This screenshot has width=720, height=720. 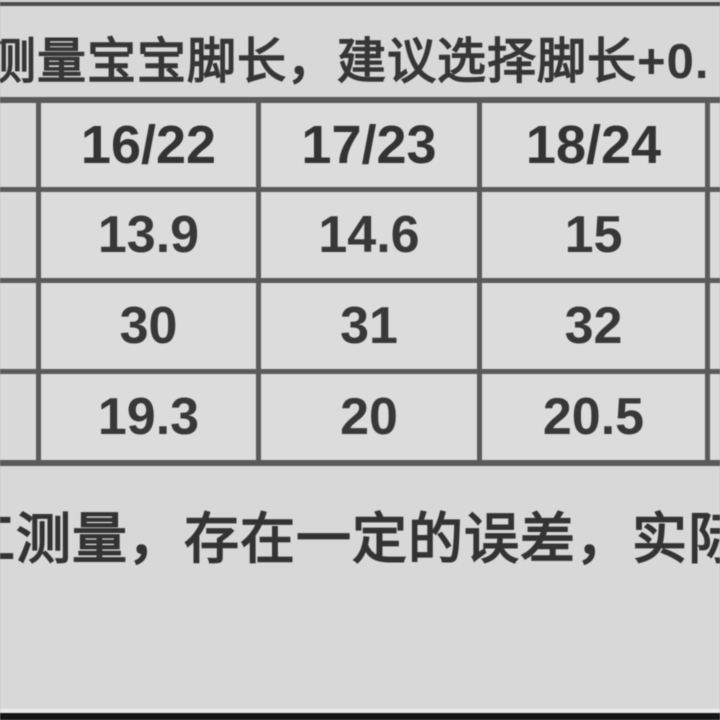 I want to click on table-cell: 32, so click(x=593, y=326).